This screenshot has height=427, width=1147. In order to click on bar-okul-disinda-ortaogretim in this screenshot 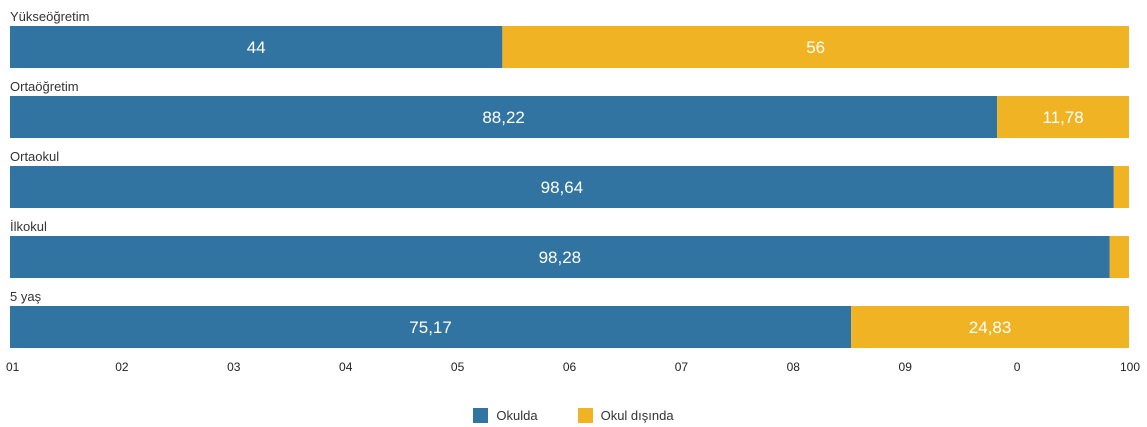, I will do `click(1063, 117)`.